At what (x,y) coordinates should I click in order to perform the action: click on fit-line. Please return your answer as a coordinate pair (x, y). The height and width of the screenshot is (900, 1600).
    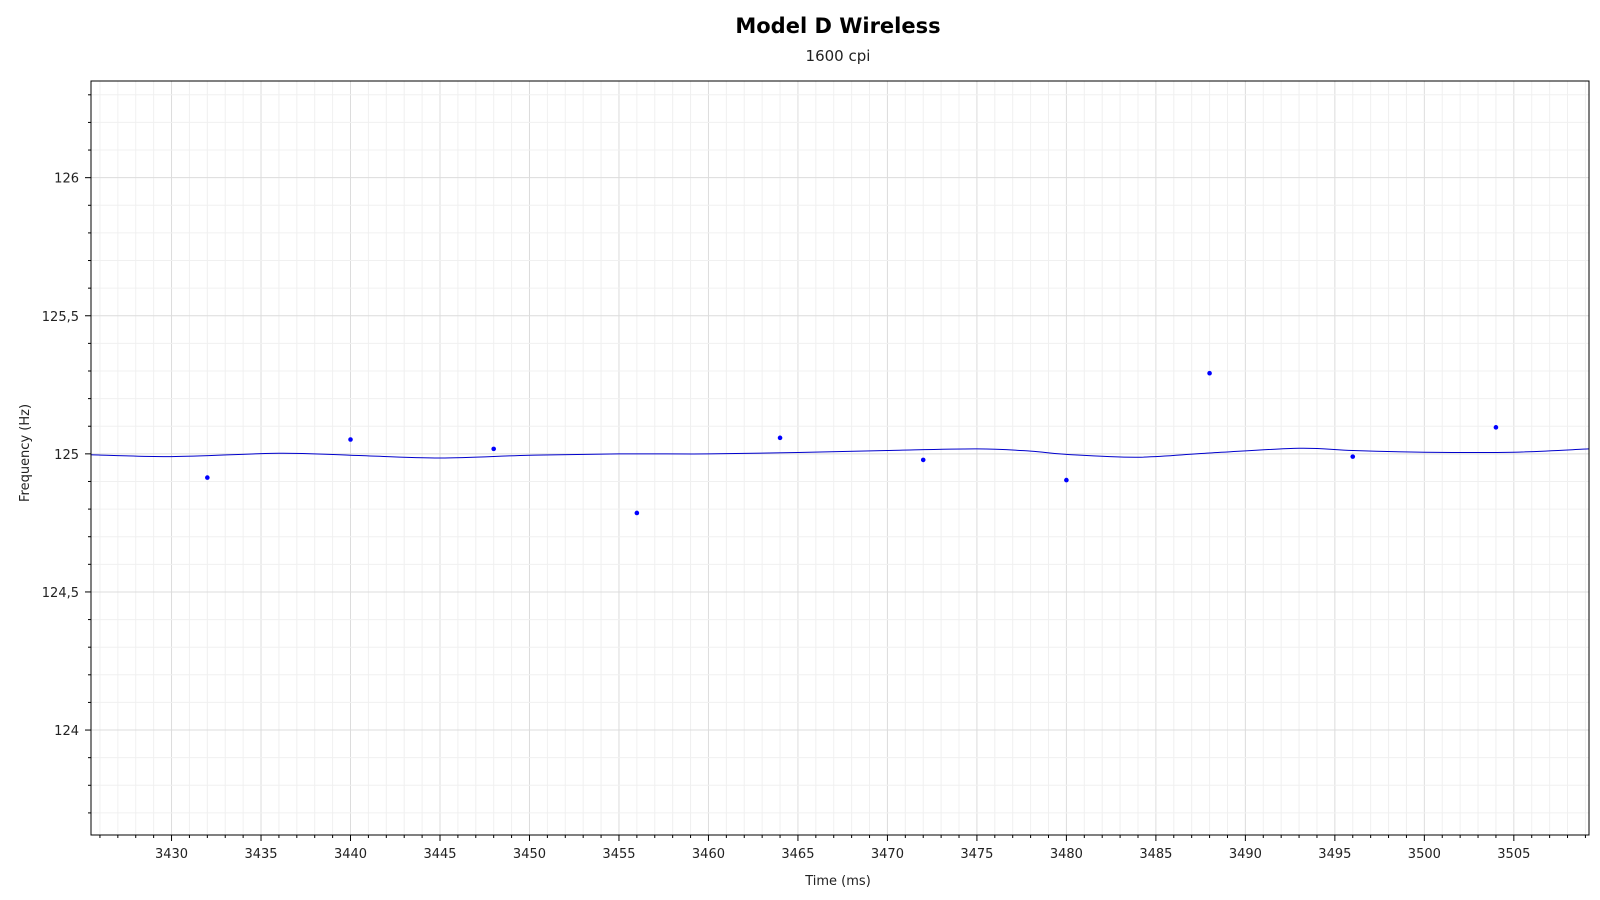
    Looking at the image, I should click on (840, 453).